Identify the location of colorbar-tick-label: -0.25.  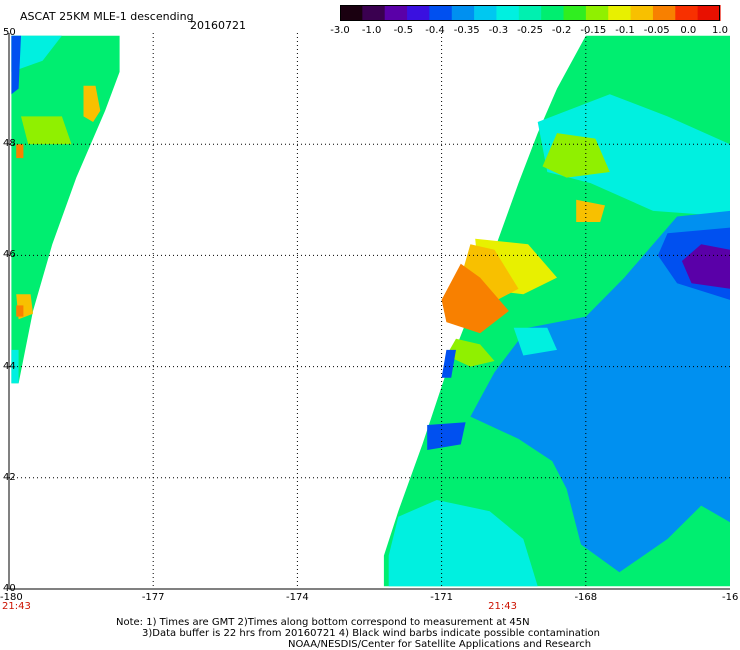
(530, 30).